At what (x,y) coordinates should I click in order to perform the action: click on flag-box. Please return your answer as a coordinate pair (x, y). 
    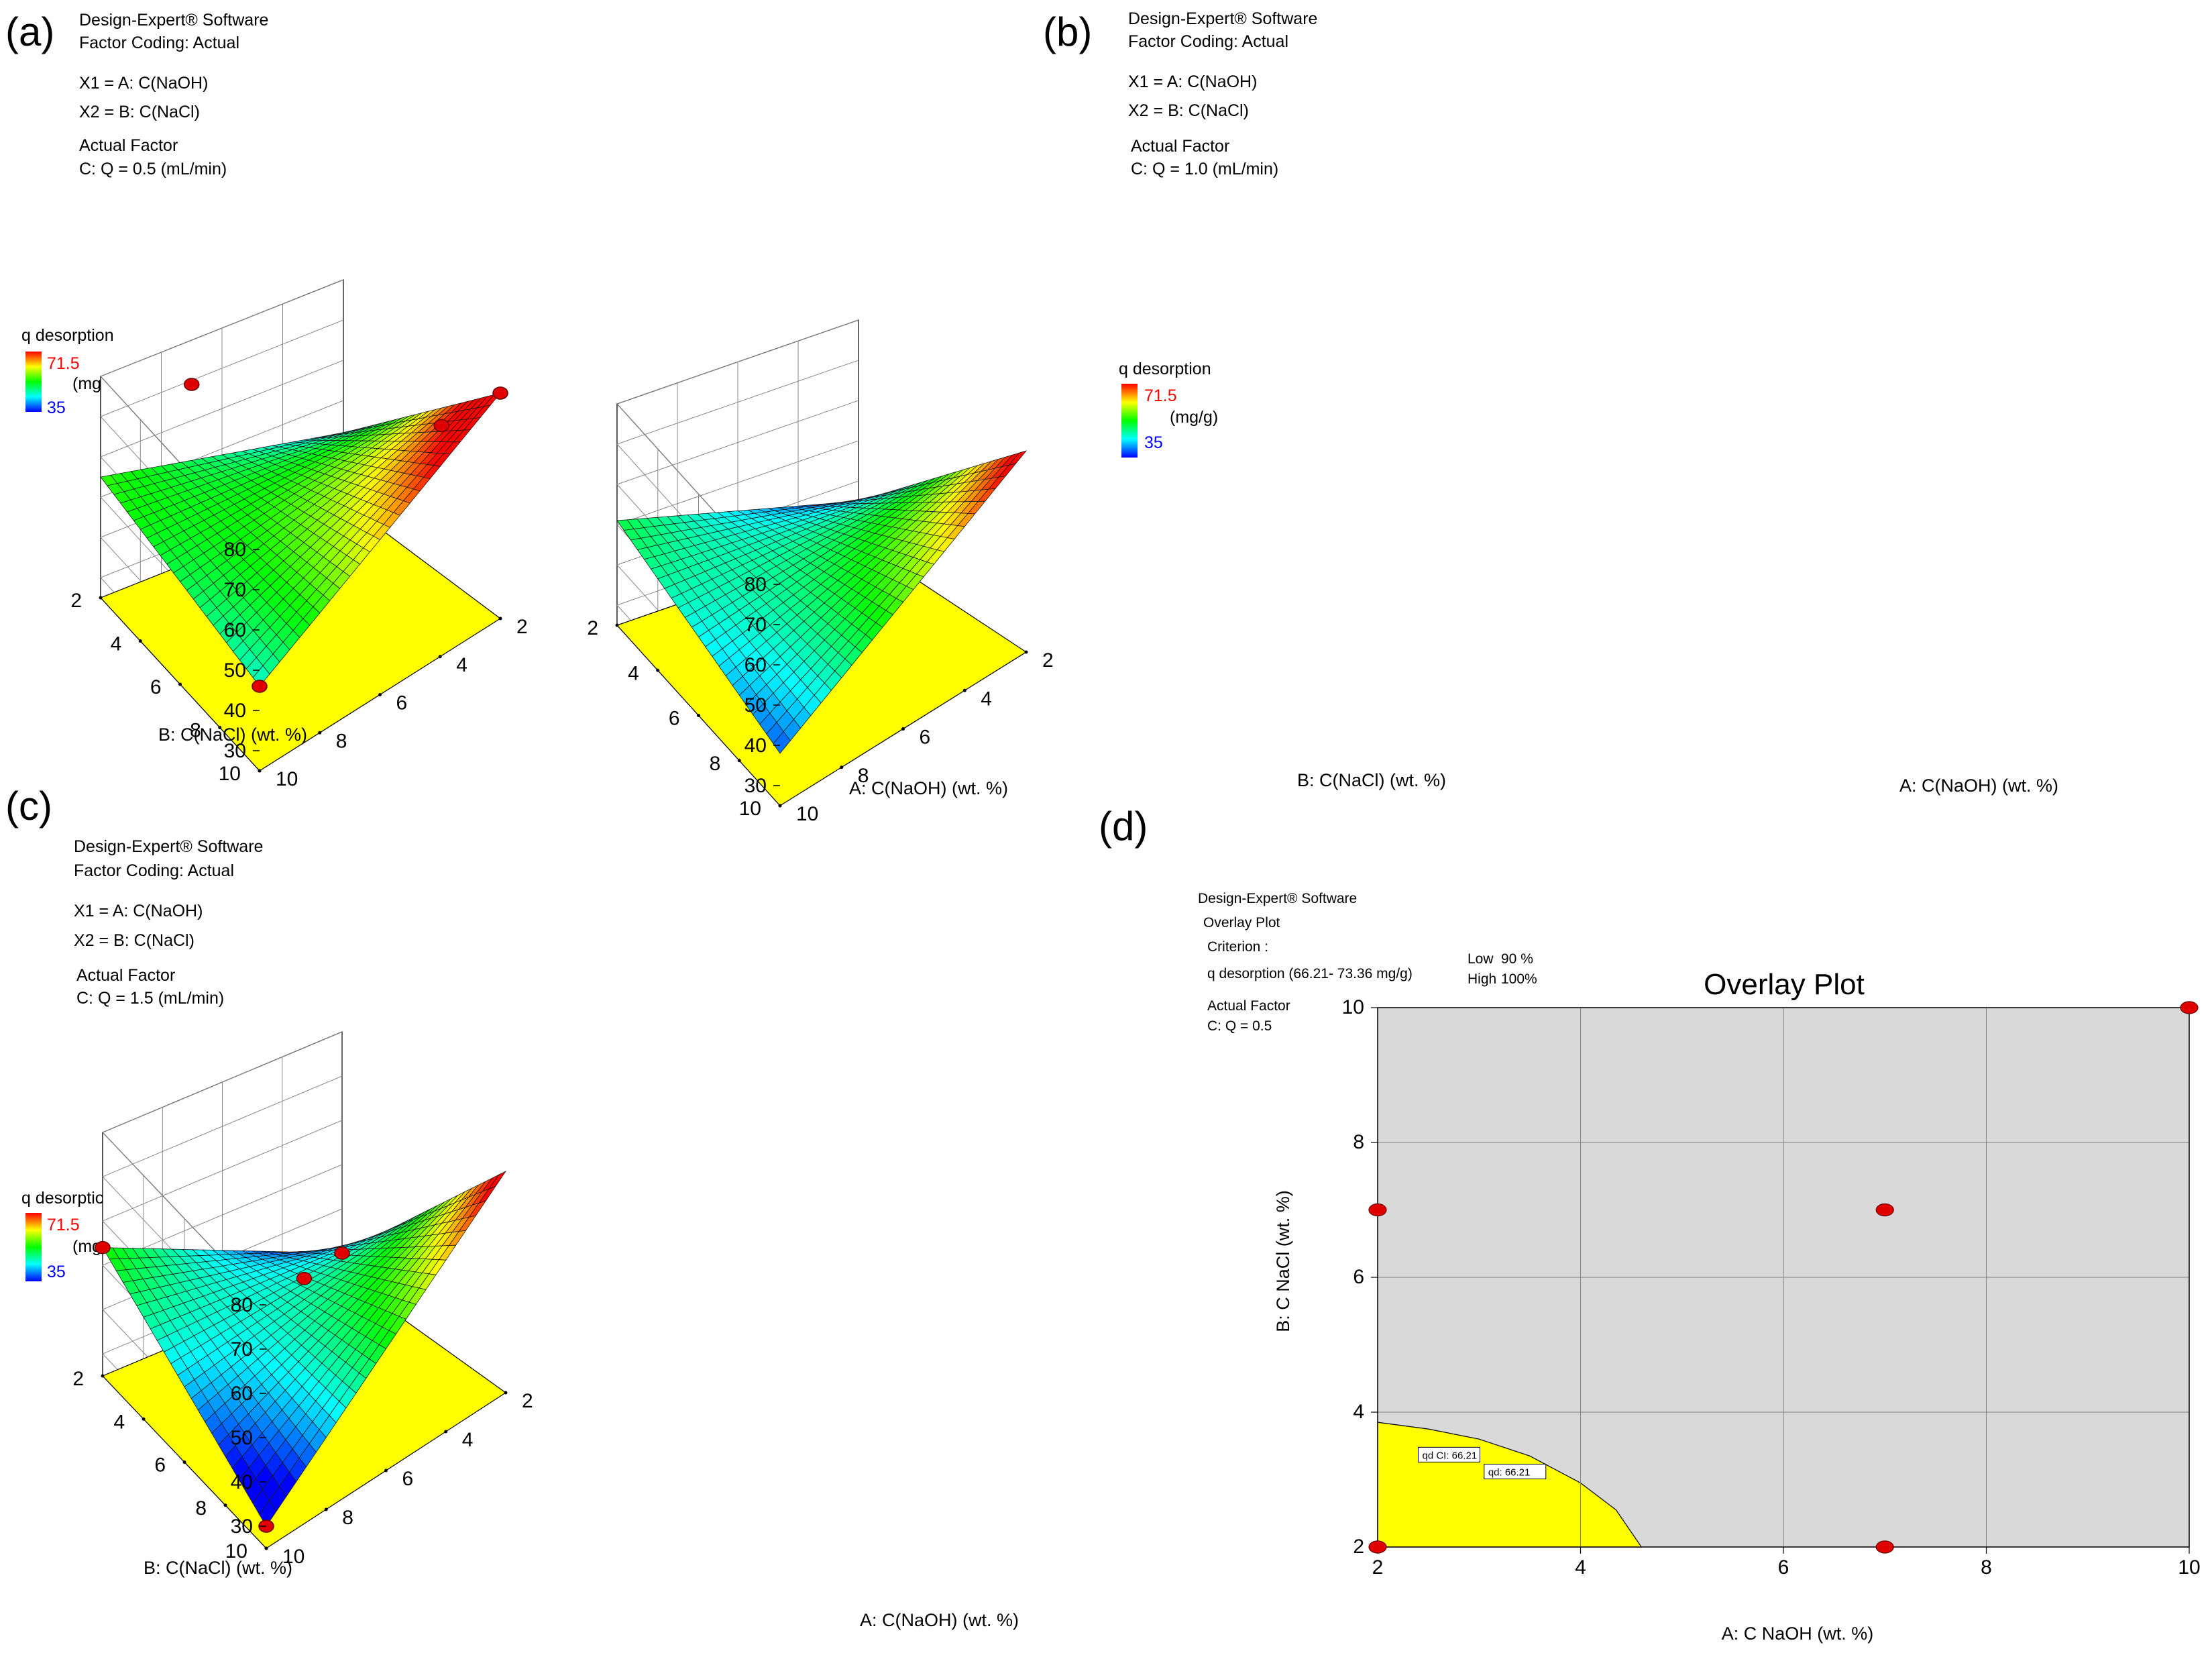
    Looking at the image, I should click on (1449, 1454).